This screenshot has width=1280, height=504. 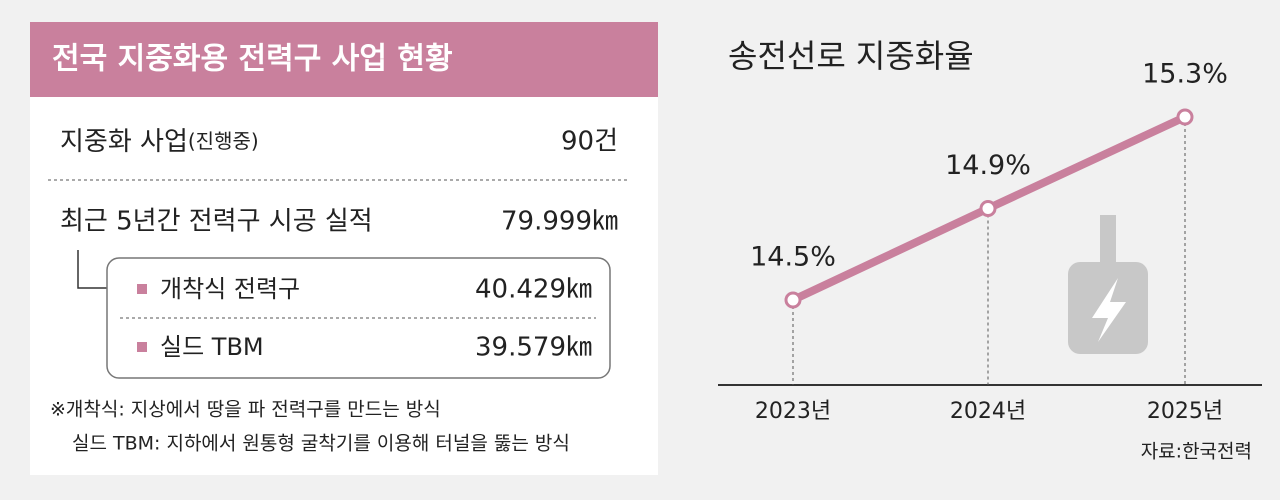 What do you see at coordinates (793, 411) in the screenshot?
I see `x-tick-label: 2023년` at bounding box center [793, 411].